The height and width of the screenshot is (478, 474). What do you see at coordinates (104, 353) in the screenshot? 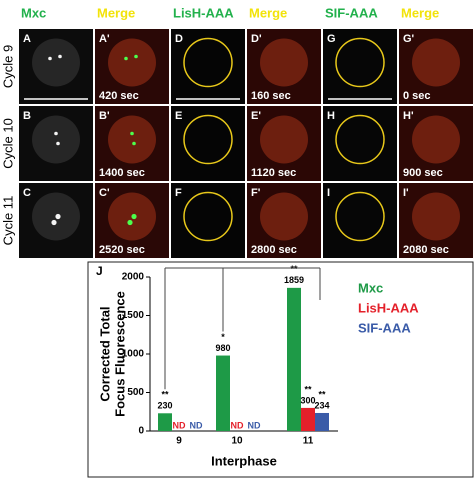
I see `y-axis-label: Corrected Total` at bounding box center [104, 353].